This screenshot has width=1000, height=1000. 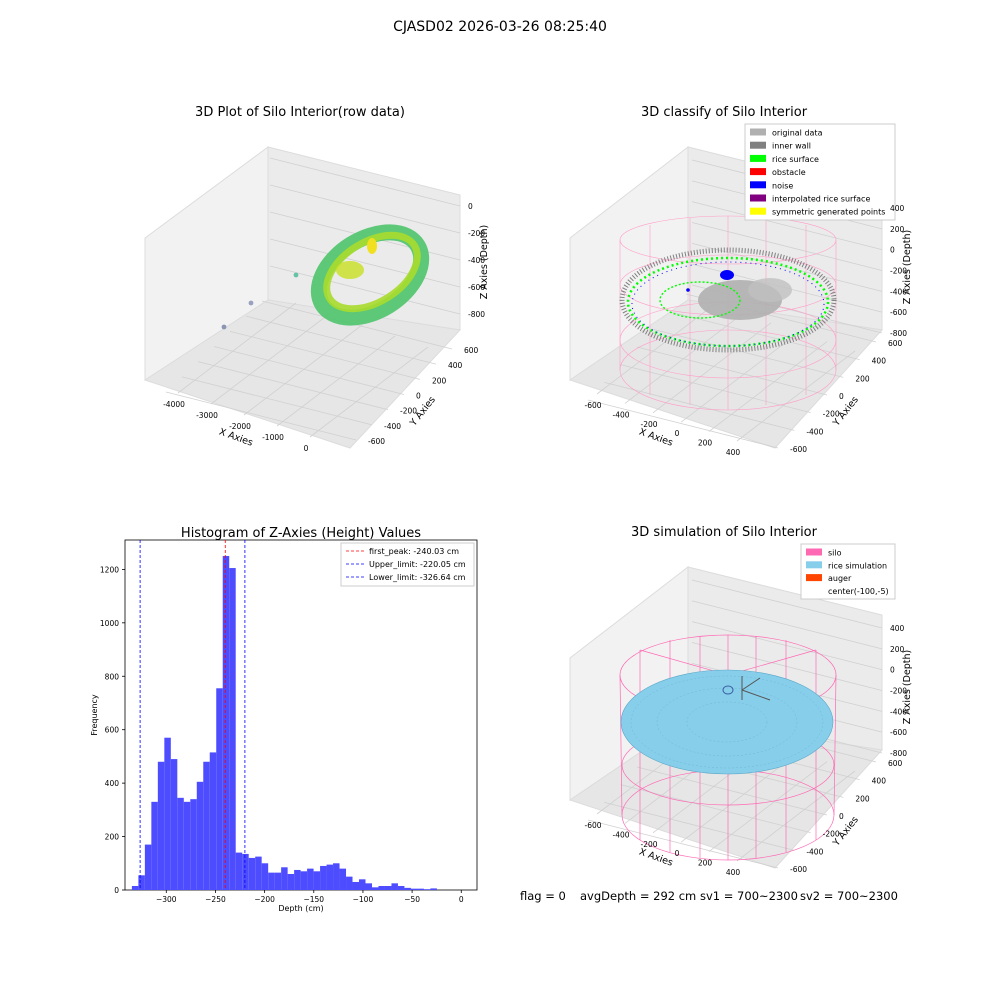 What do you see at coordinates (94, 715) in the screenshot?
I see `histogram-ylabel: Frequency` at bounding box center [94, 715].